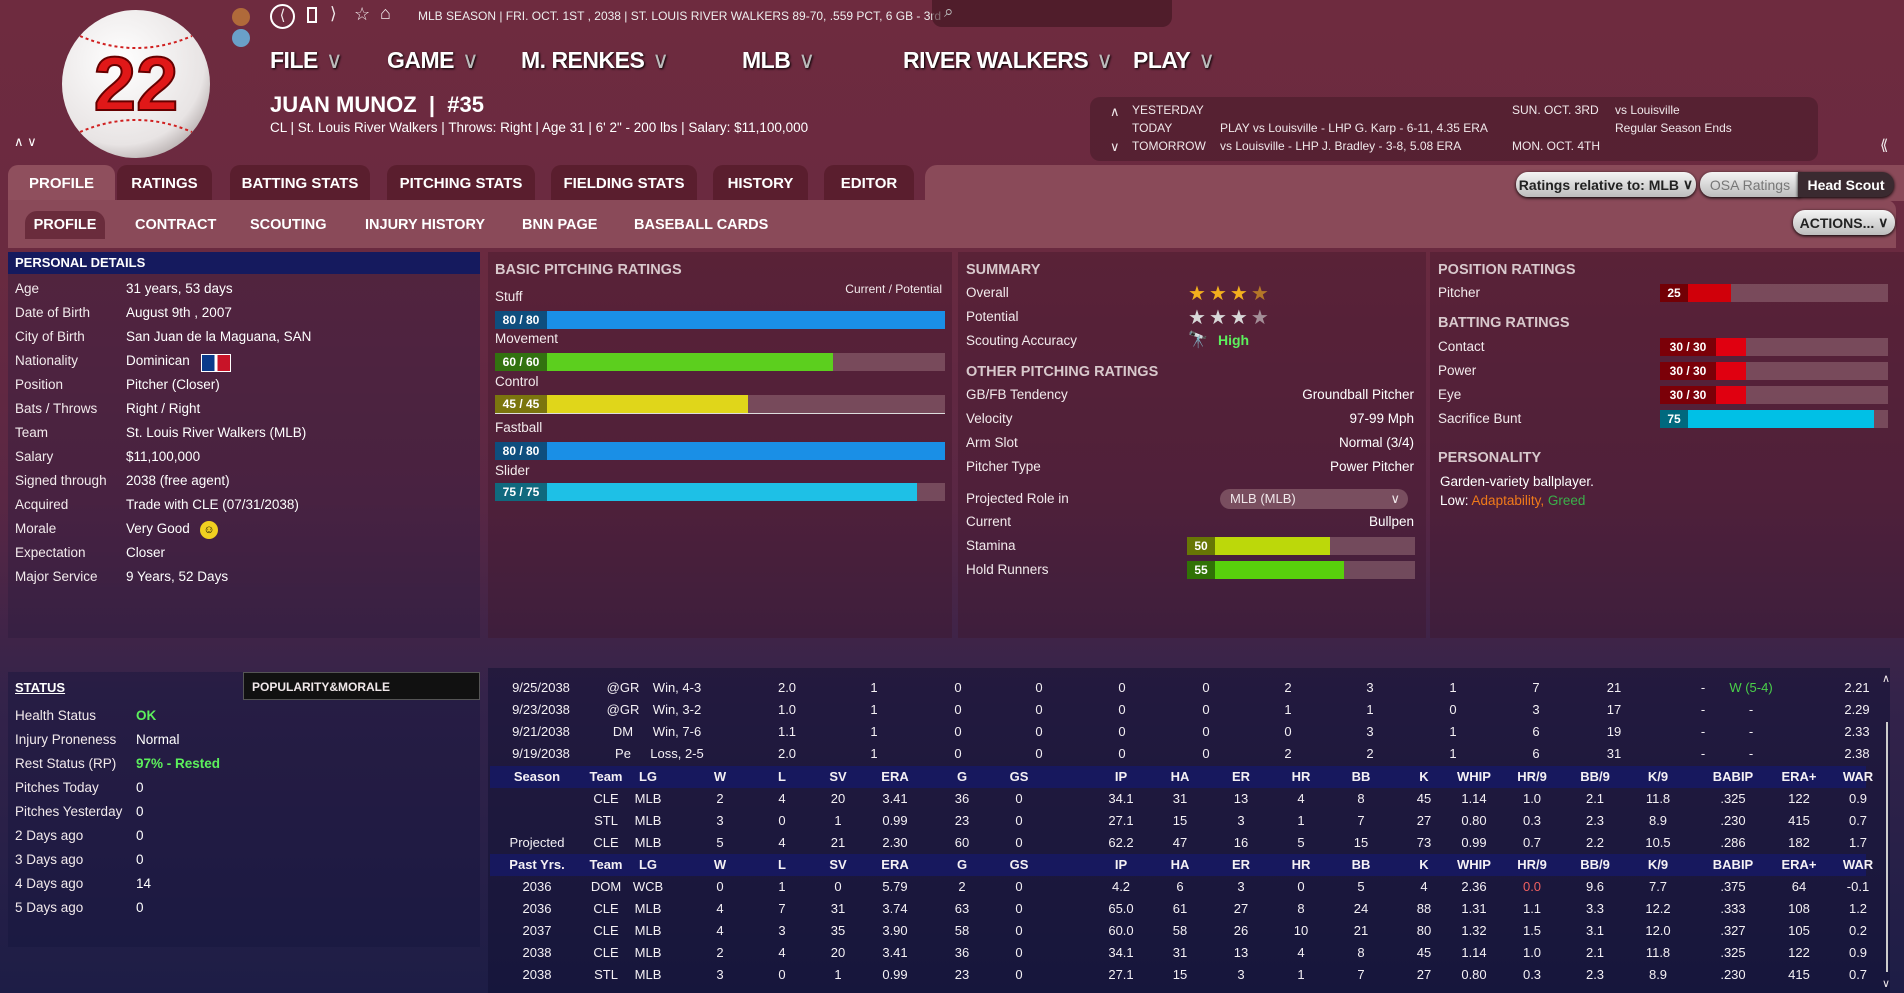 This screenshot has height=993, width=1904. I want to click on subtab-scouting: SCOUTING, so click(288, 225).